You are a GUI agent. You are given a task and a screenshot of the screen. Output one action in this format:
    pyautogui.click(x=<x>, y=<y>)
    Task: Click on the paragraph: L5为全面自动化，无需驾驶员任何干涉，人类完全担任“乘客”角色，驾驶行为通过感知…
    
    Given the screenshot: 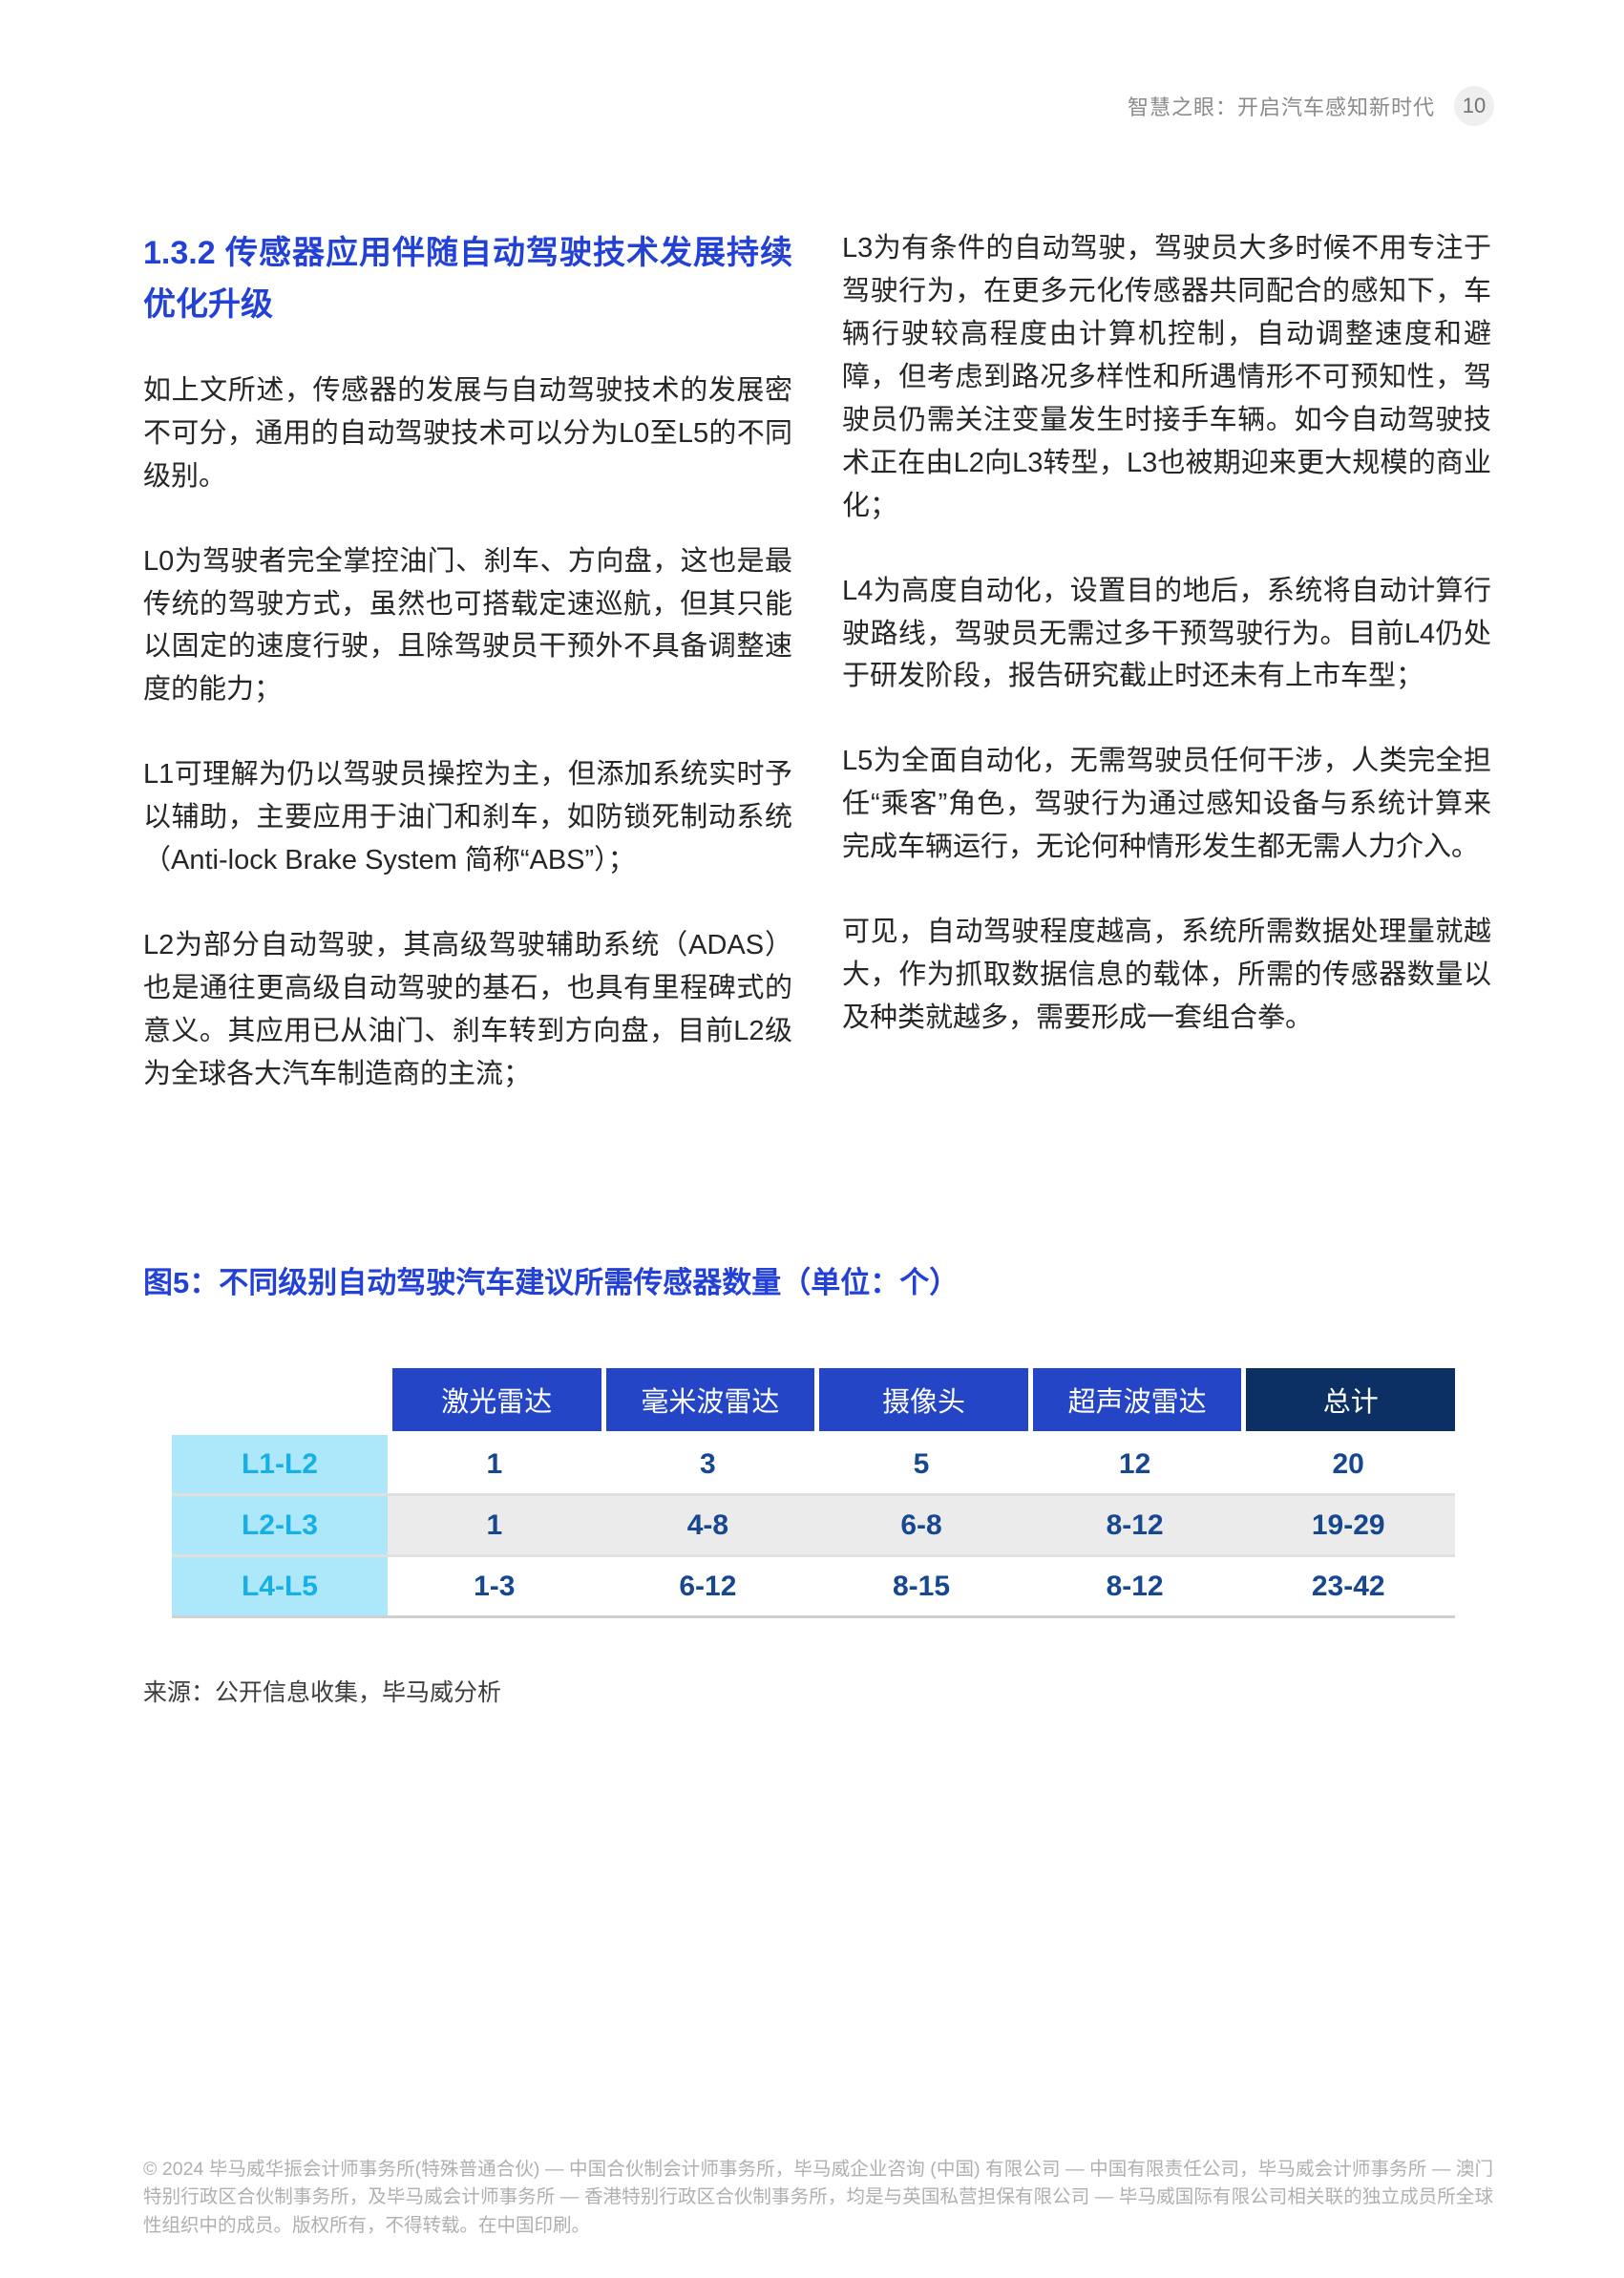 What is the action you would take?
    pyautogui.click(x=1166, y=804)
    